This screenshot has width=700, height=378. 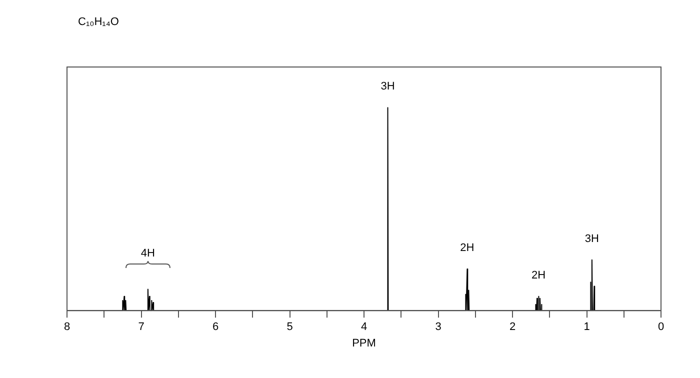 I want to click on x-tick-label: 7, so click(x=141, y=327).